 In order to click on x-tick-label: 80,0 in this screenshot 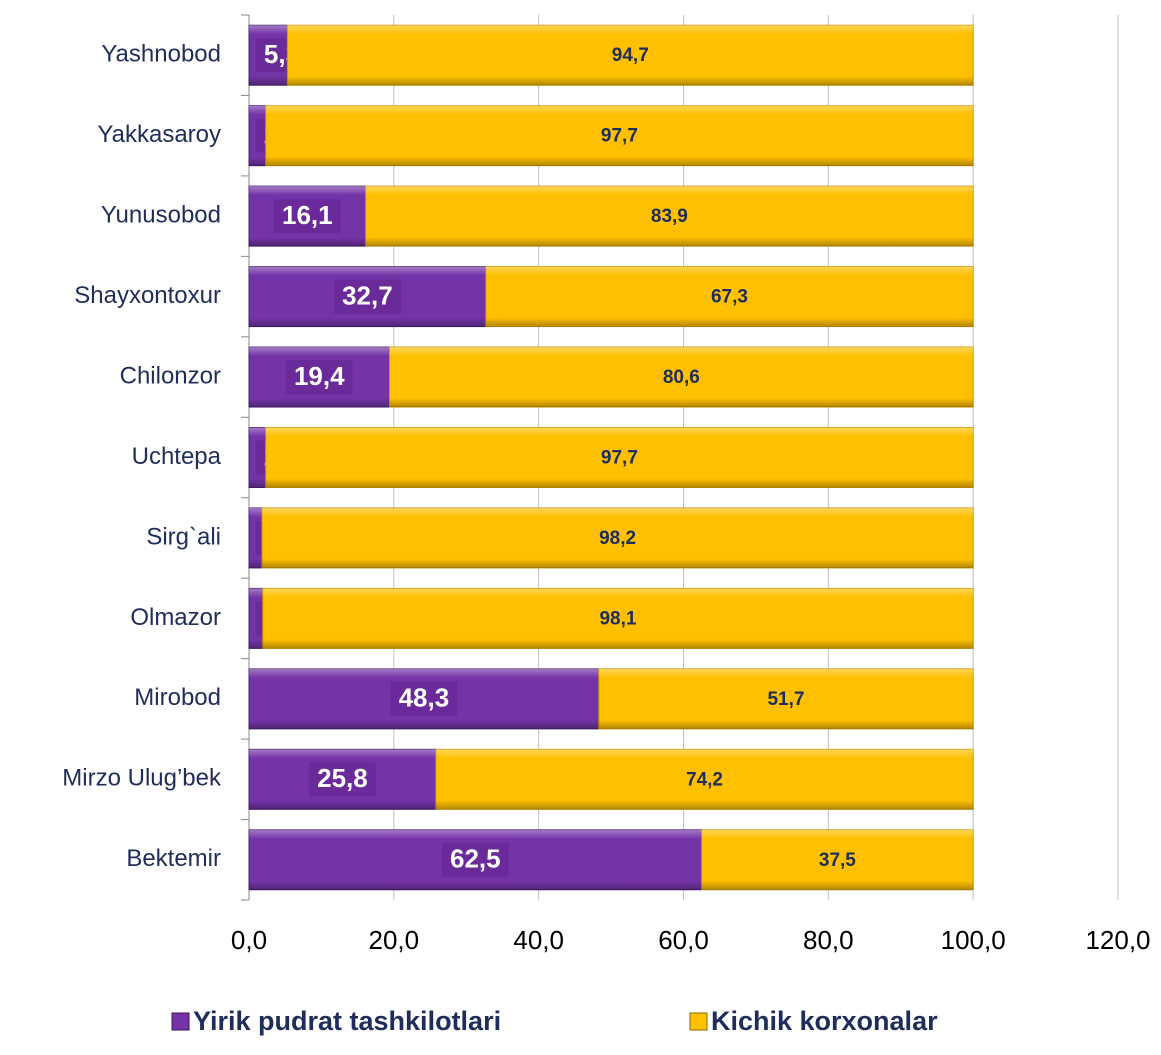, I will do `click(828, 940)`.